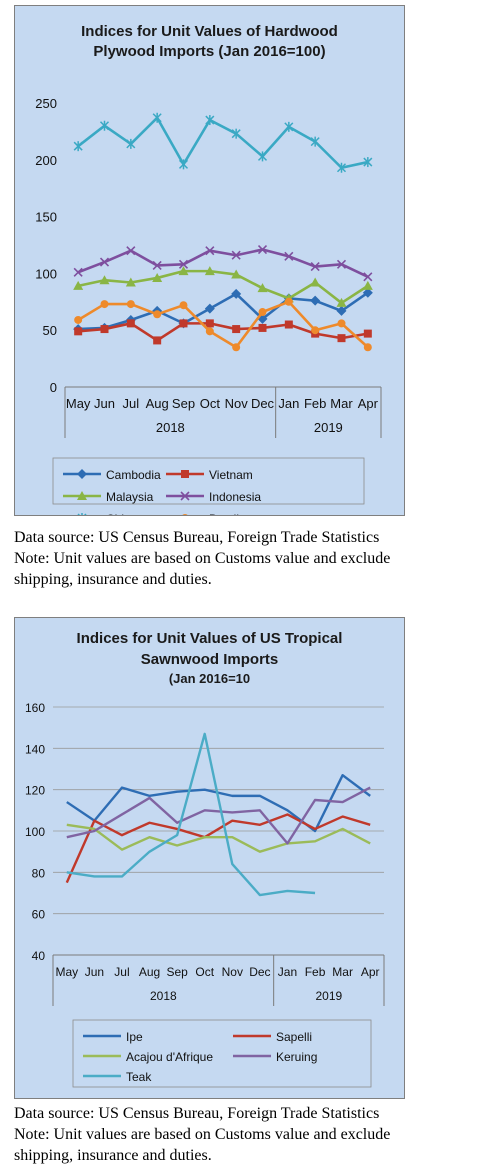 The height and width of the screenshot is (1172, 480). Describe the element at coordinates (113, 1037) in the screenshot. I see `legend-item-ipe: Ipe` at that location.